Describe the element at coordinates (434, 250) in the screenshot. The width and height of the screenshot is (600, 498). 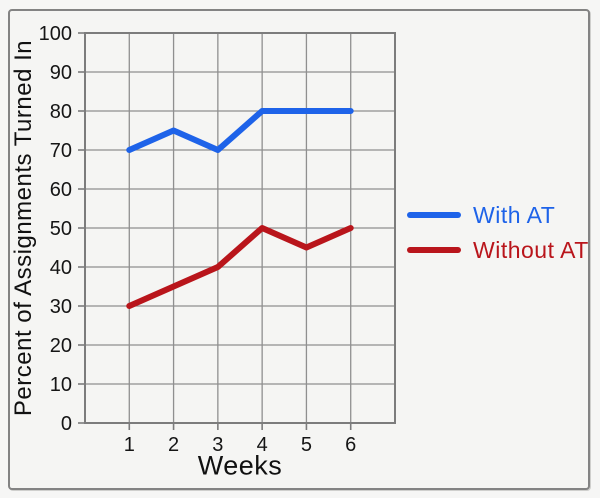
I see `legend-swatch-without-at` at that location.